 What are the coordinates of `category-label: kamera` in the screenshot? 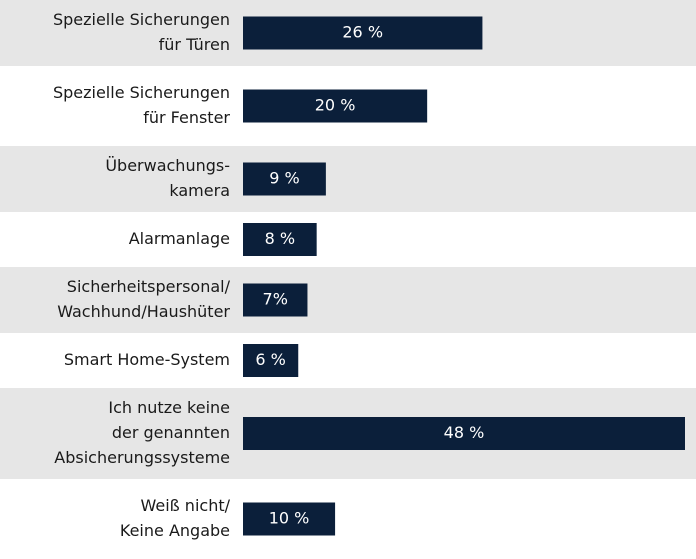 It's located at (199, 190).